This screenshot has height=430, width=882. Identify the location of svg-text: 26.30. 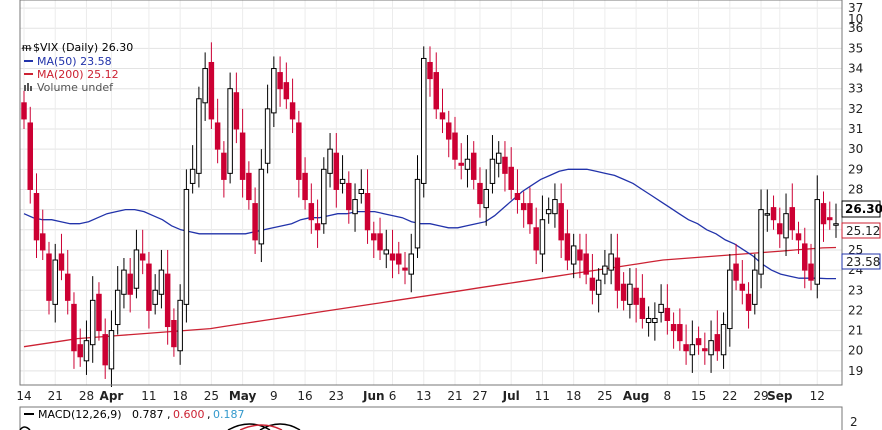
(863, 209).